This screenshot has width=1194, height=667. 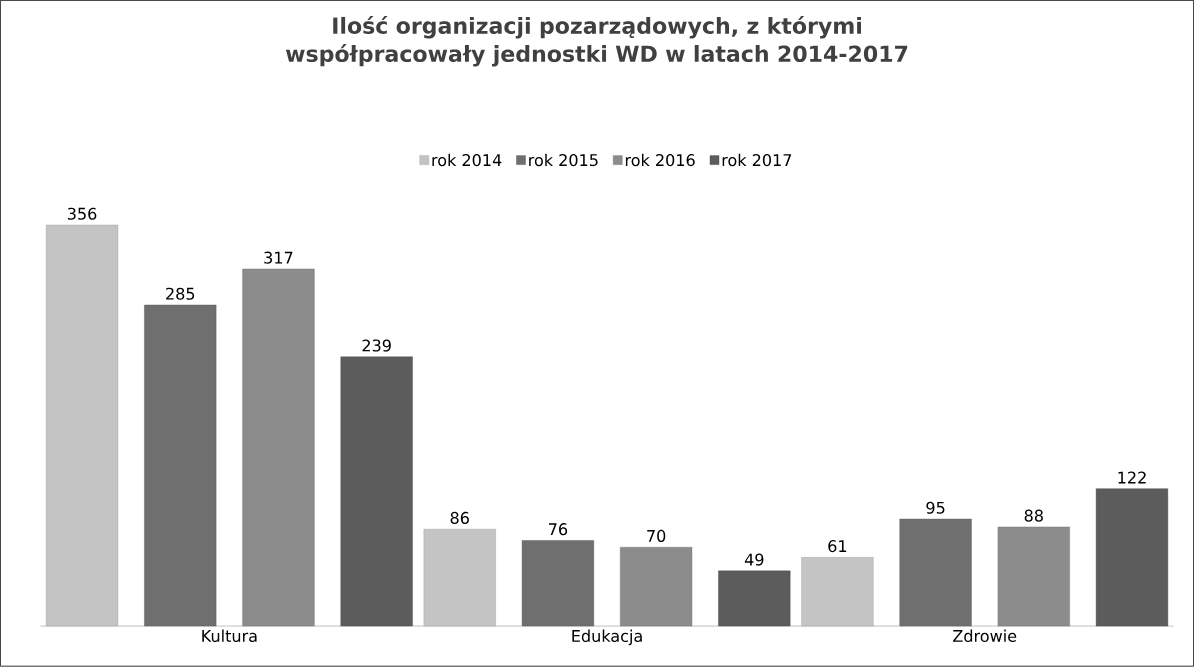 What do you see at coordinates (660, 160) in the screenshot?
I see `legend-label: rok 2016` at bounding box center [660, 160].